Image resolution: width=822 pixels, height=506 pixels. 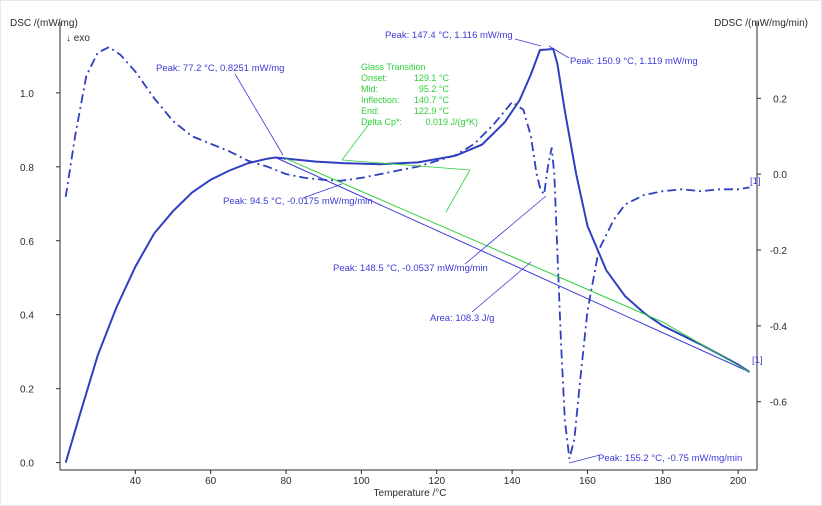 I want to click on x-tick-label: 120, so click(x=436, y=481).